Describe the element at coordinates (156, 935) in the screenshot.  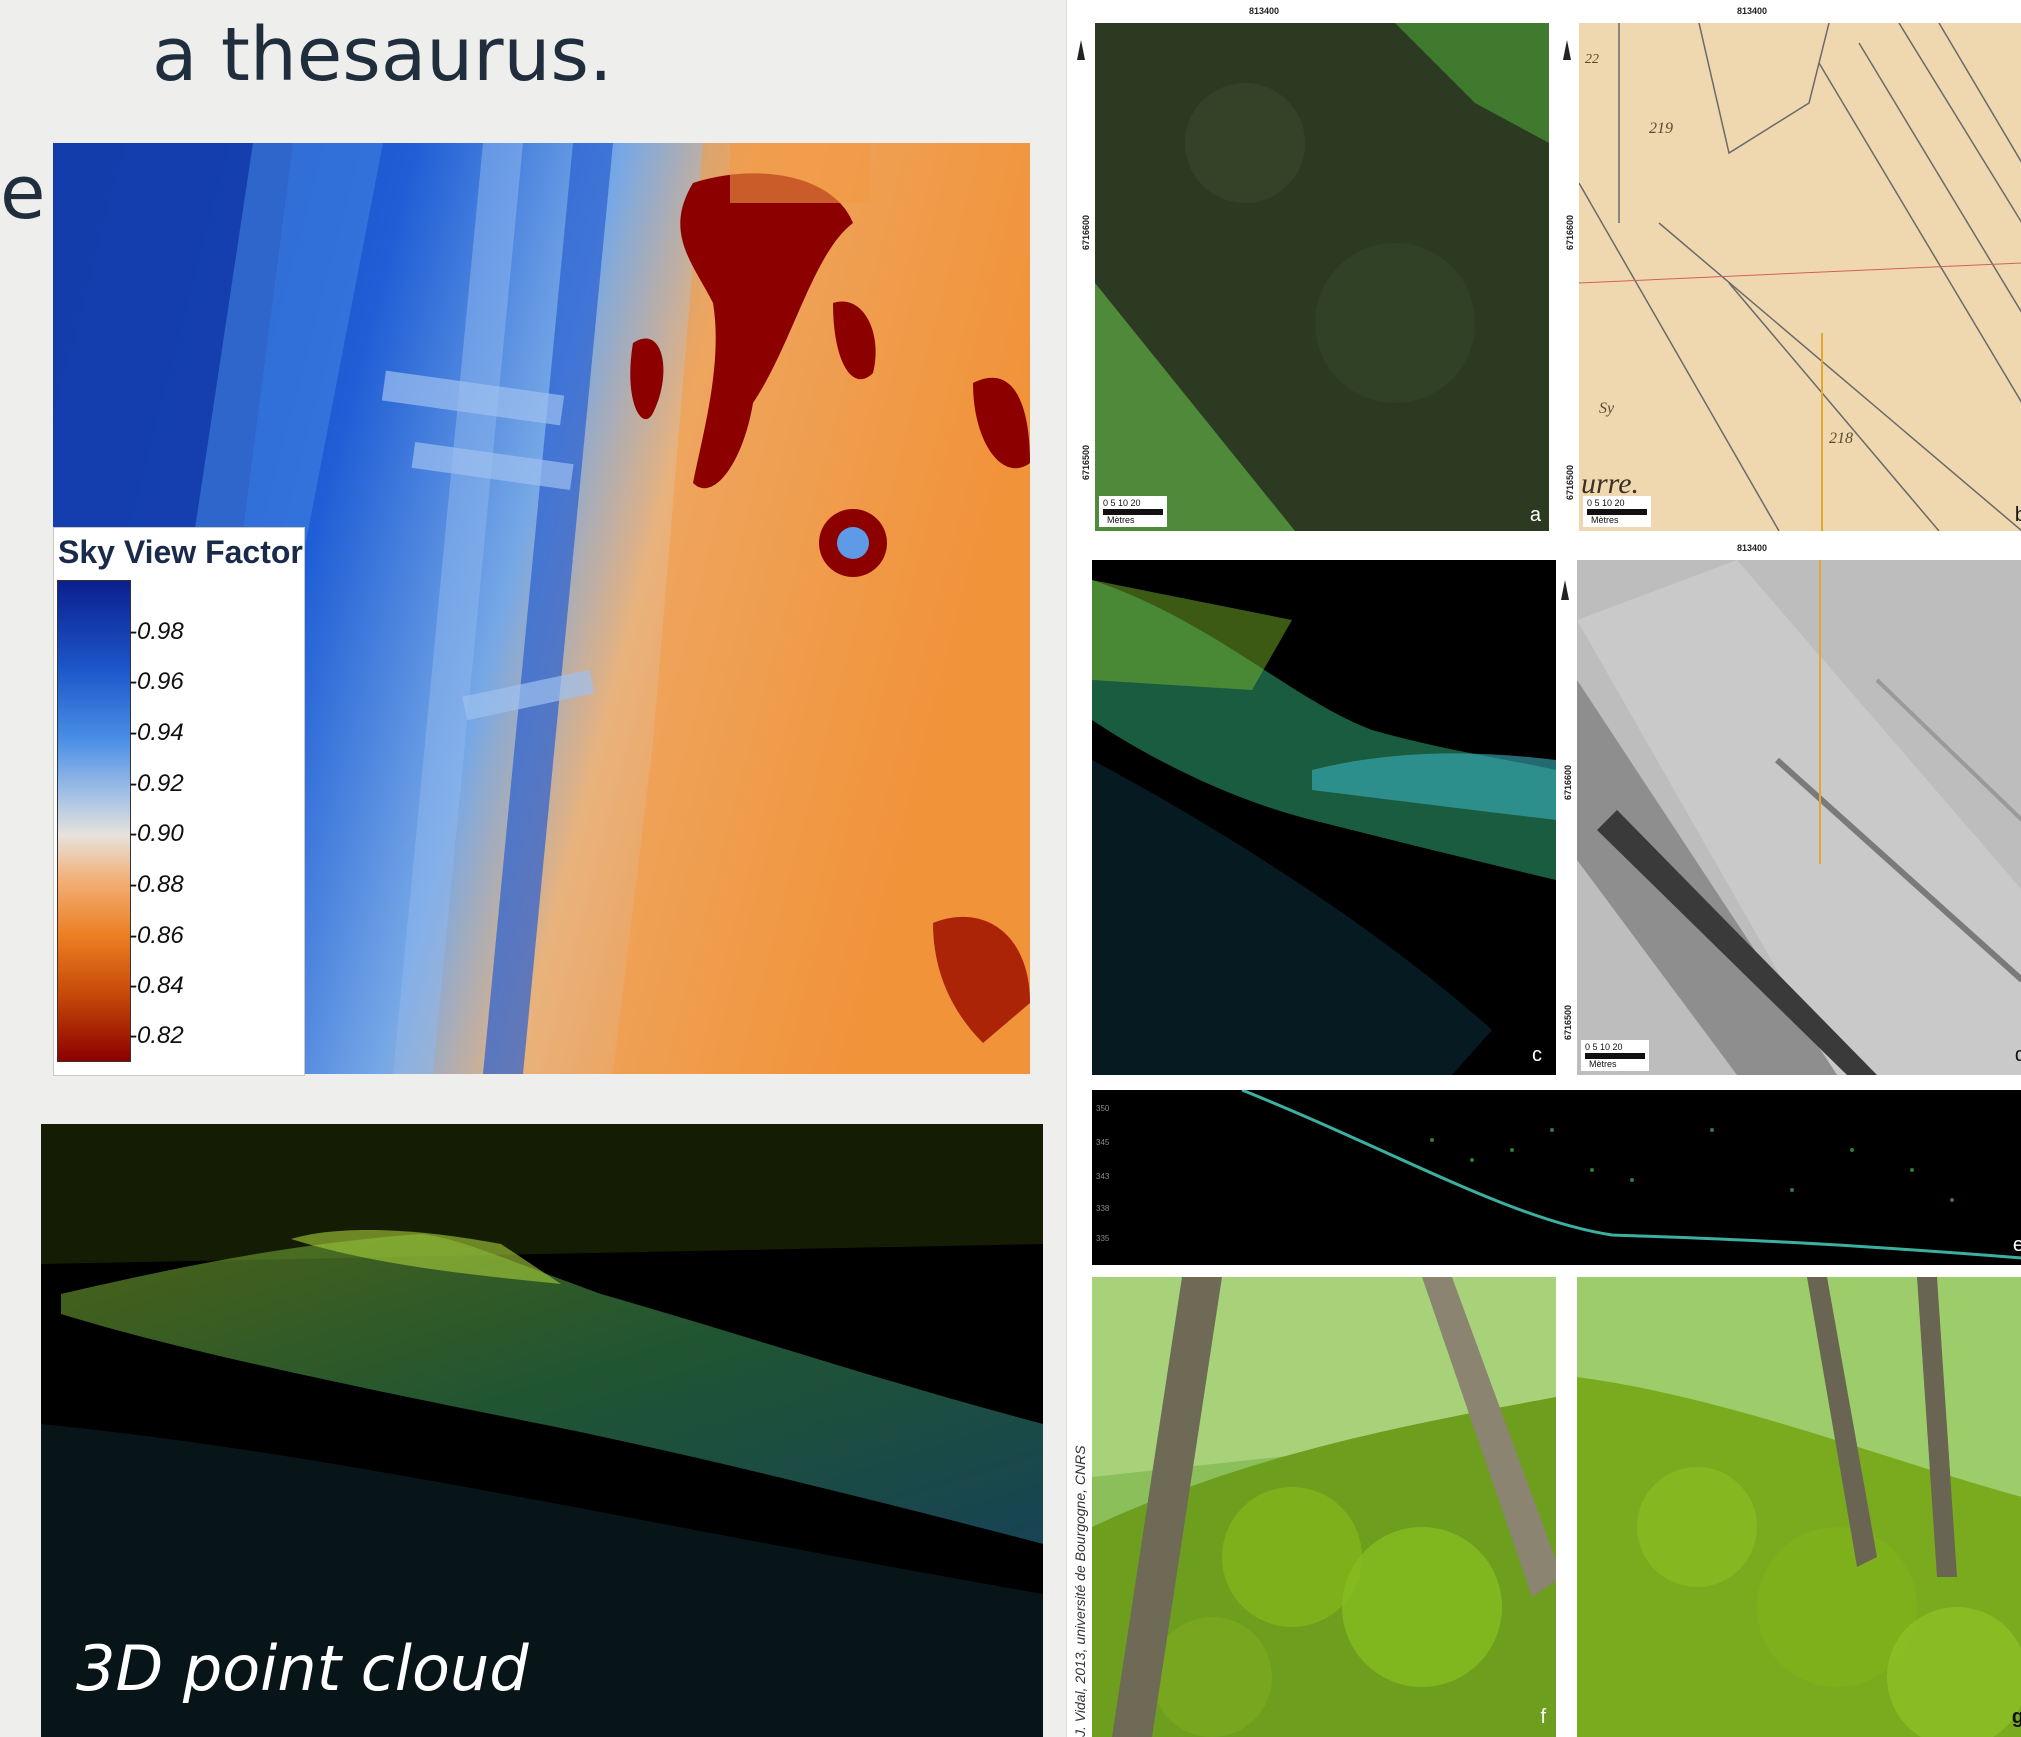
I see `legend-tick: -0.86` at that location.